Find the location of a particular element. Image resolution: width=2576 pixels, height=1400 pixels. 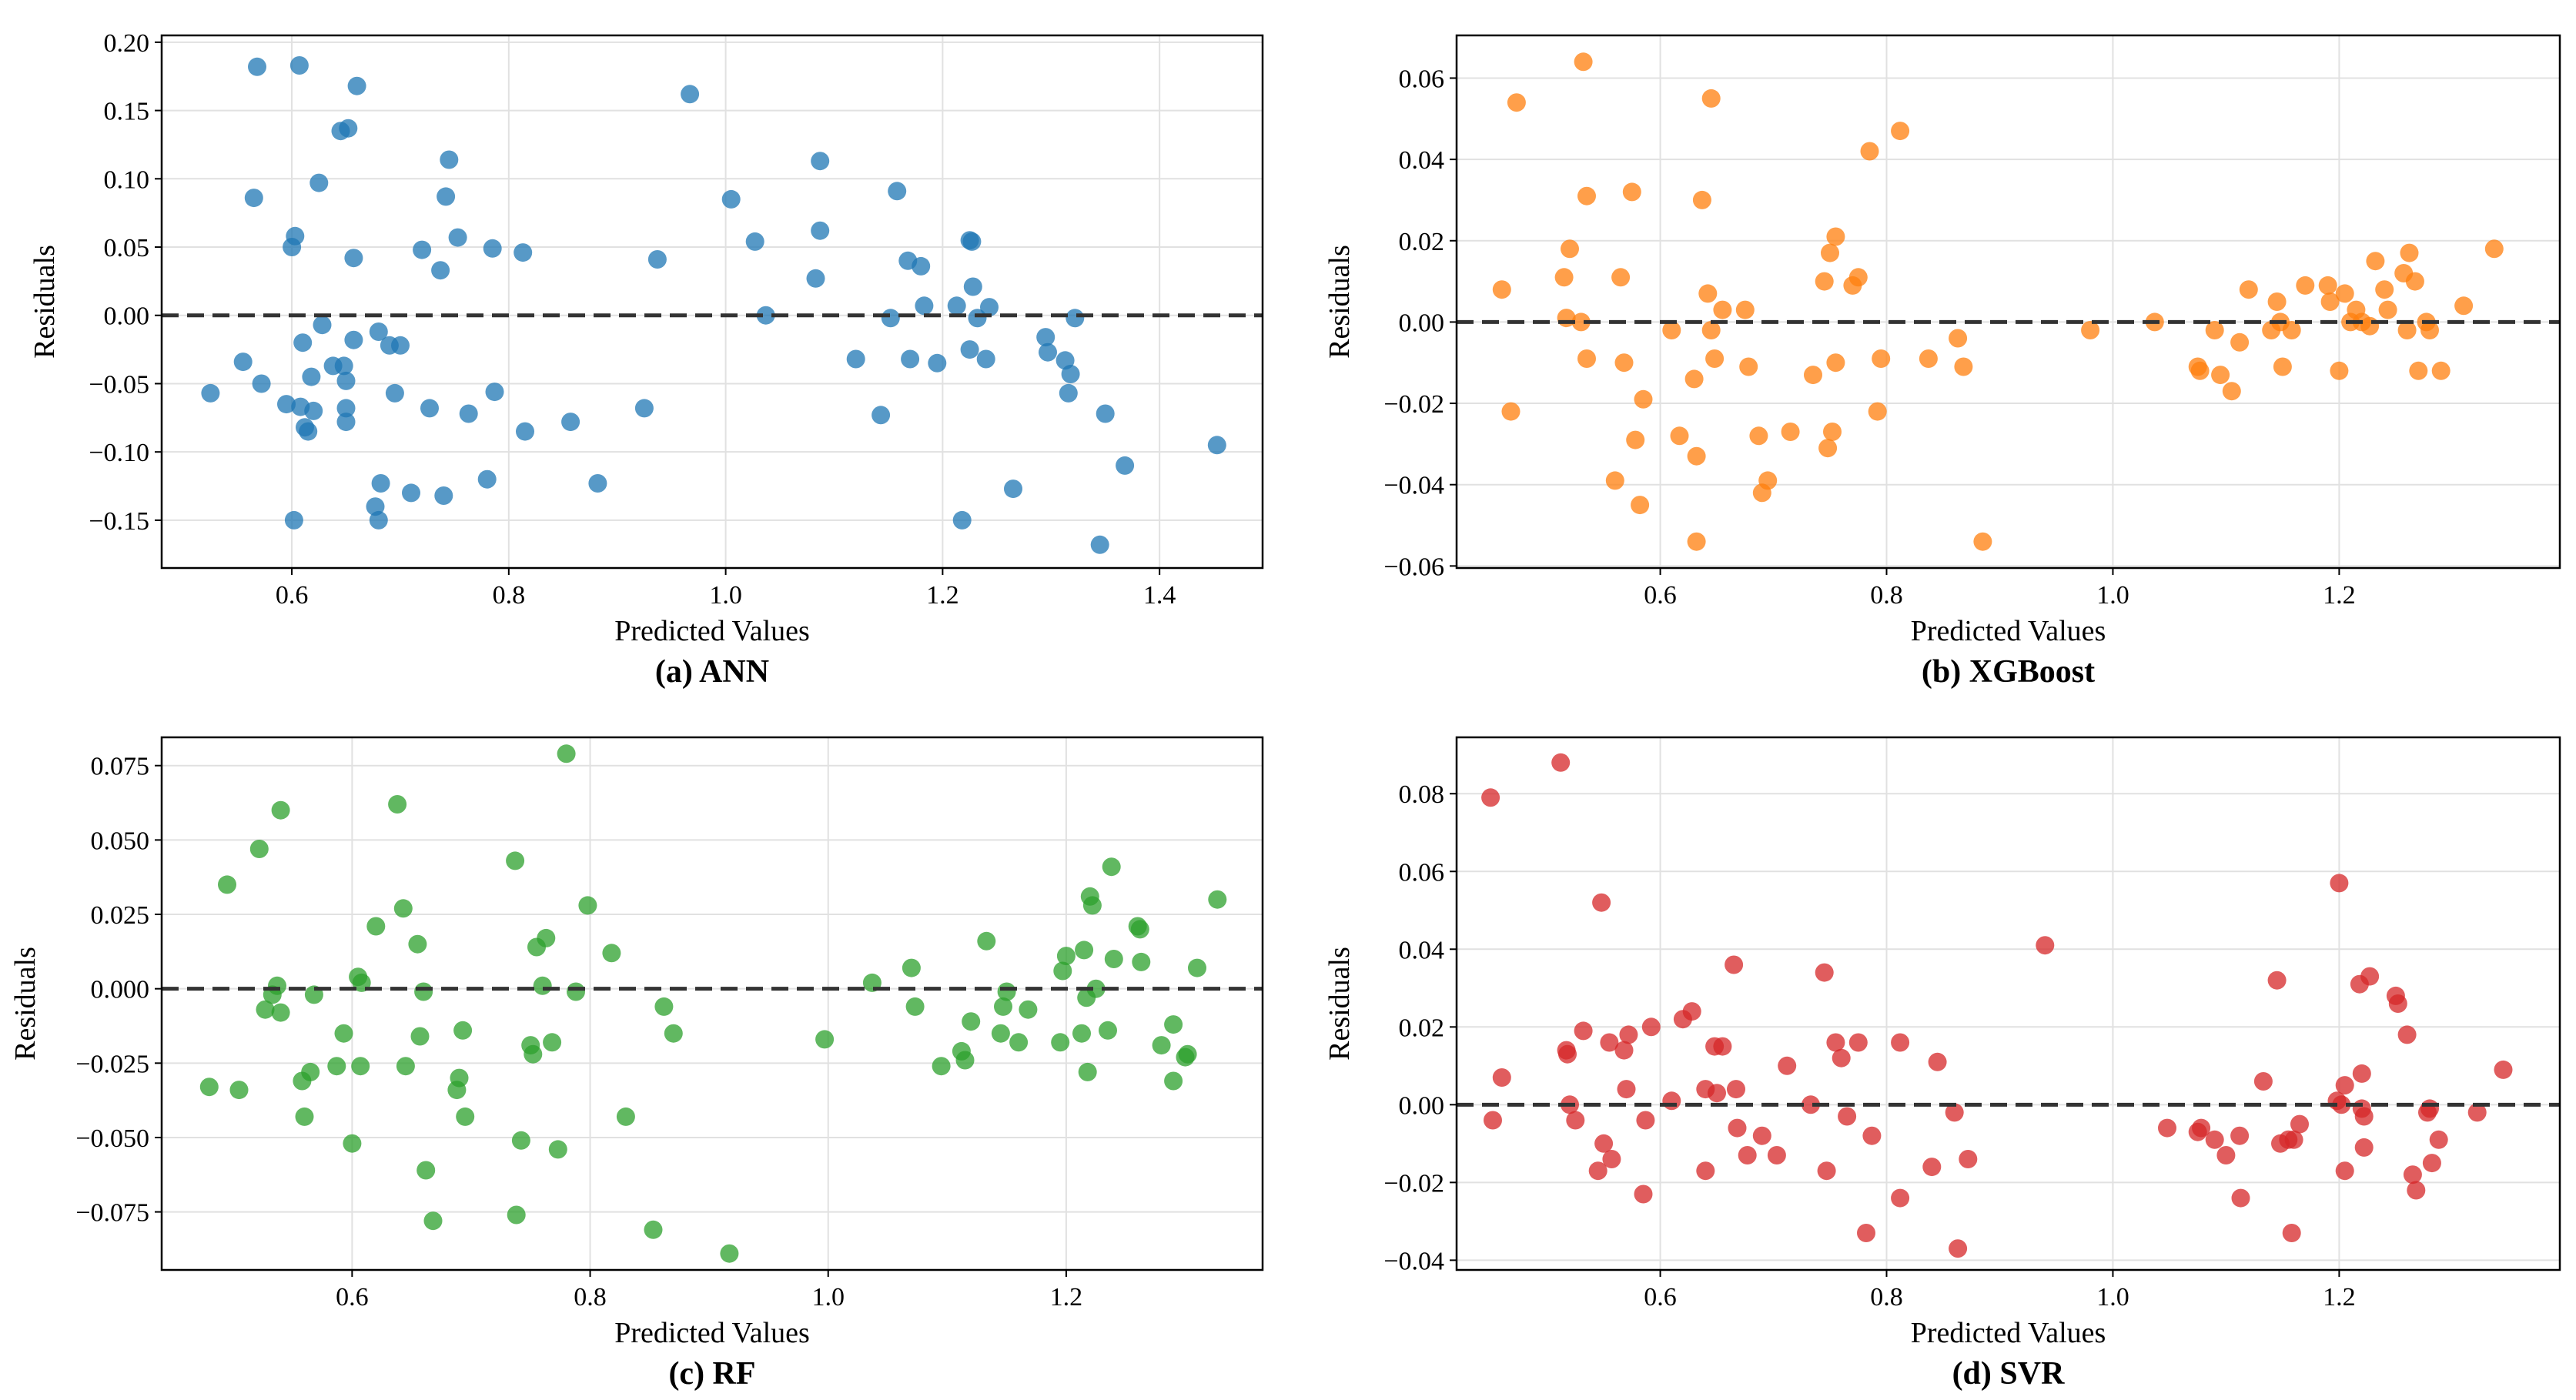

y-tick-label: −0.02 is located at coordinates (1414, 405).